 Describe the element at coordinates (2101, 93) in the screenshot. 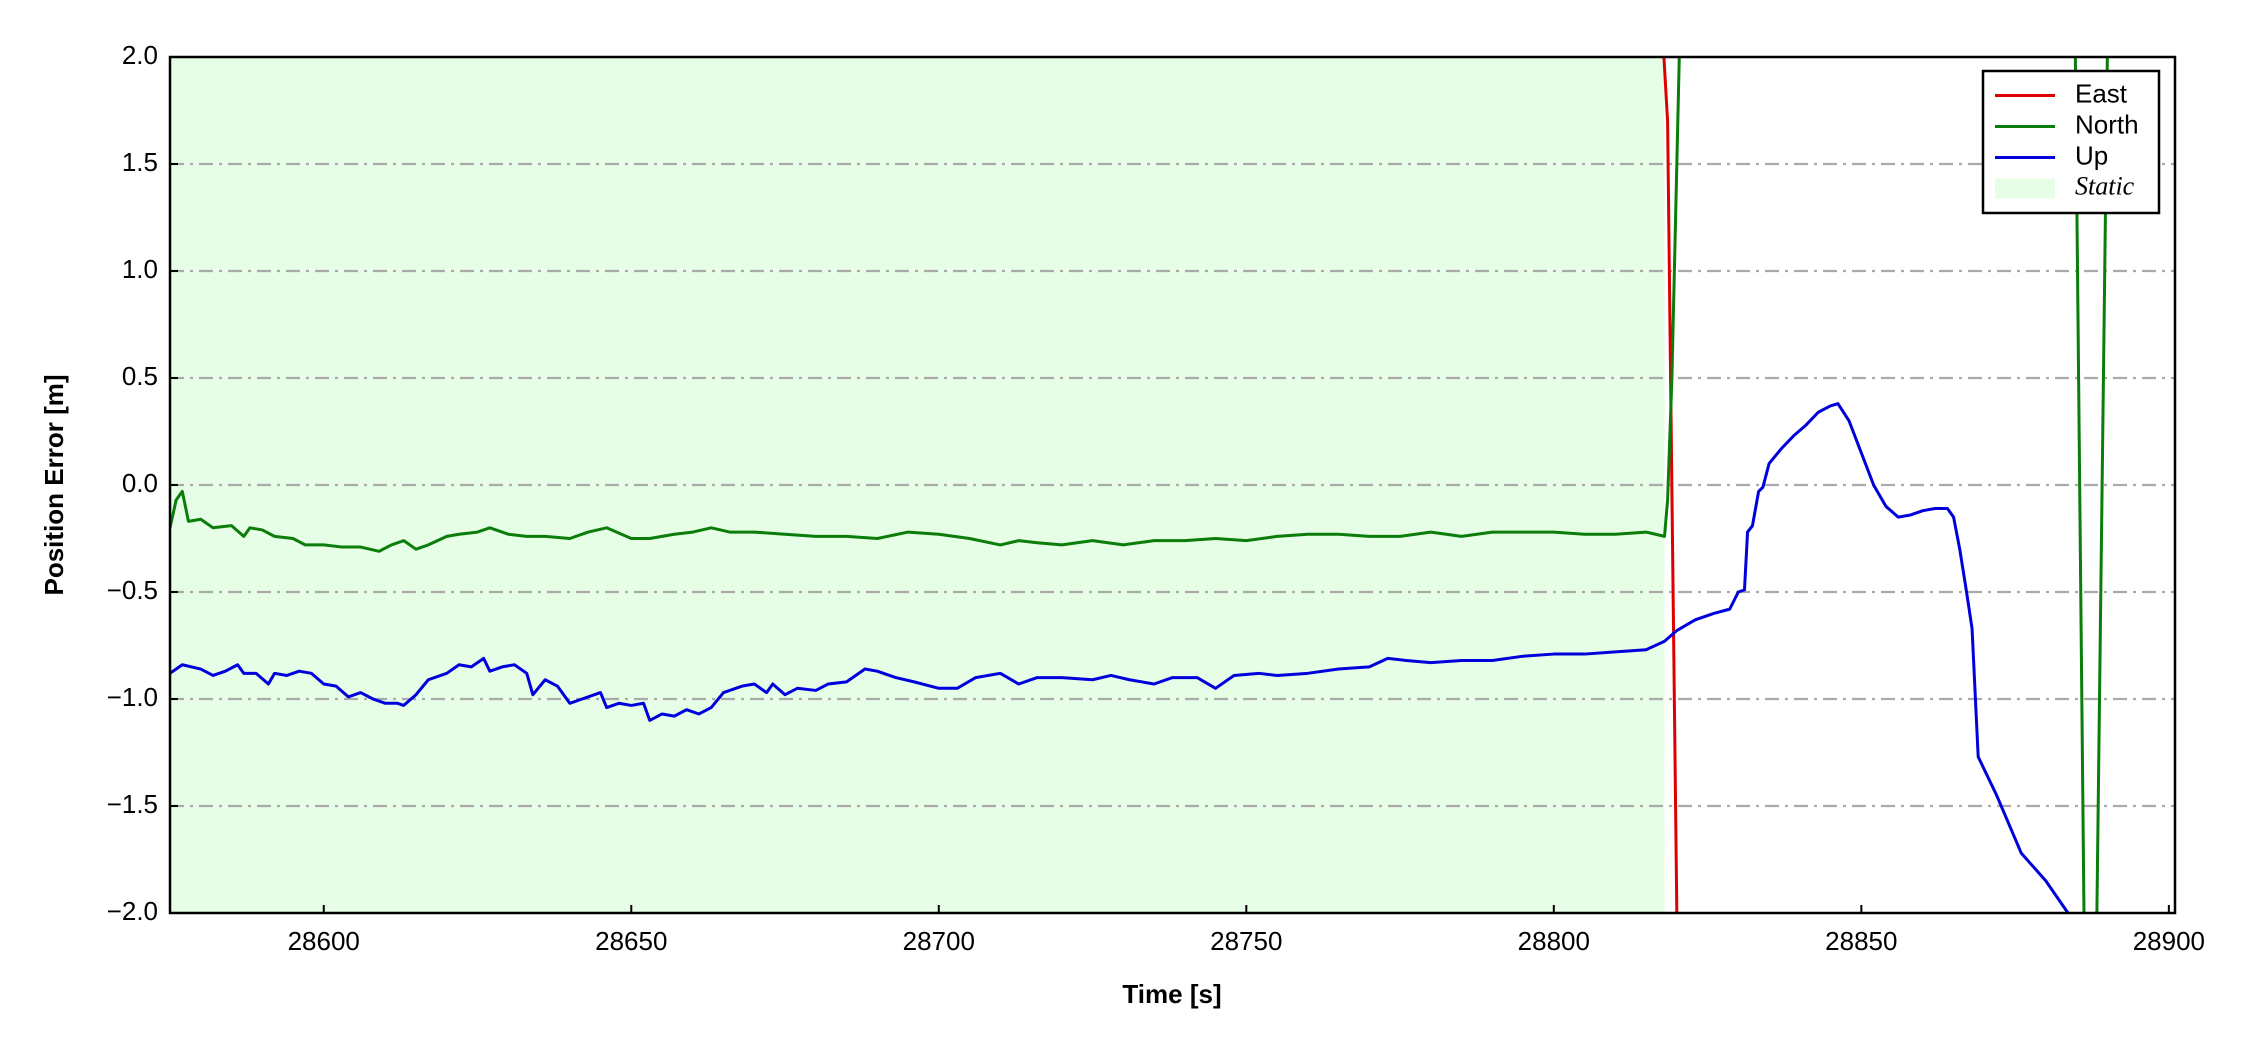

I see `legend-label: East` at that location.